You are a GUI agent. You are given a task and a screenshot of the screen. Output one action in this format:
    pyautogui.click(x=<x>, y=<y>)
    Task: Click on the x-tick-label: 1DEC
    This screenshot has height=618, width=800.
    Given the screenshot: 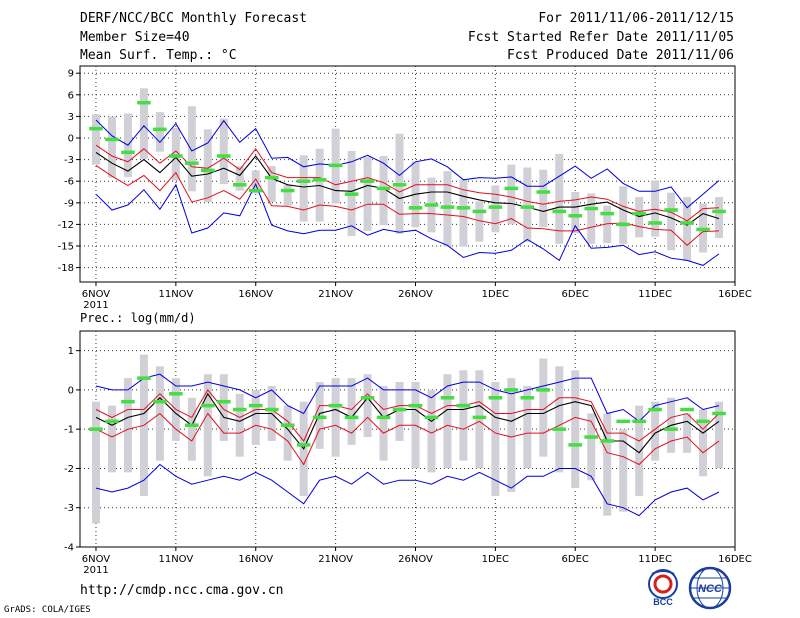 What is the action you would take?
    pyautogui.click(x=495, y=559)
    